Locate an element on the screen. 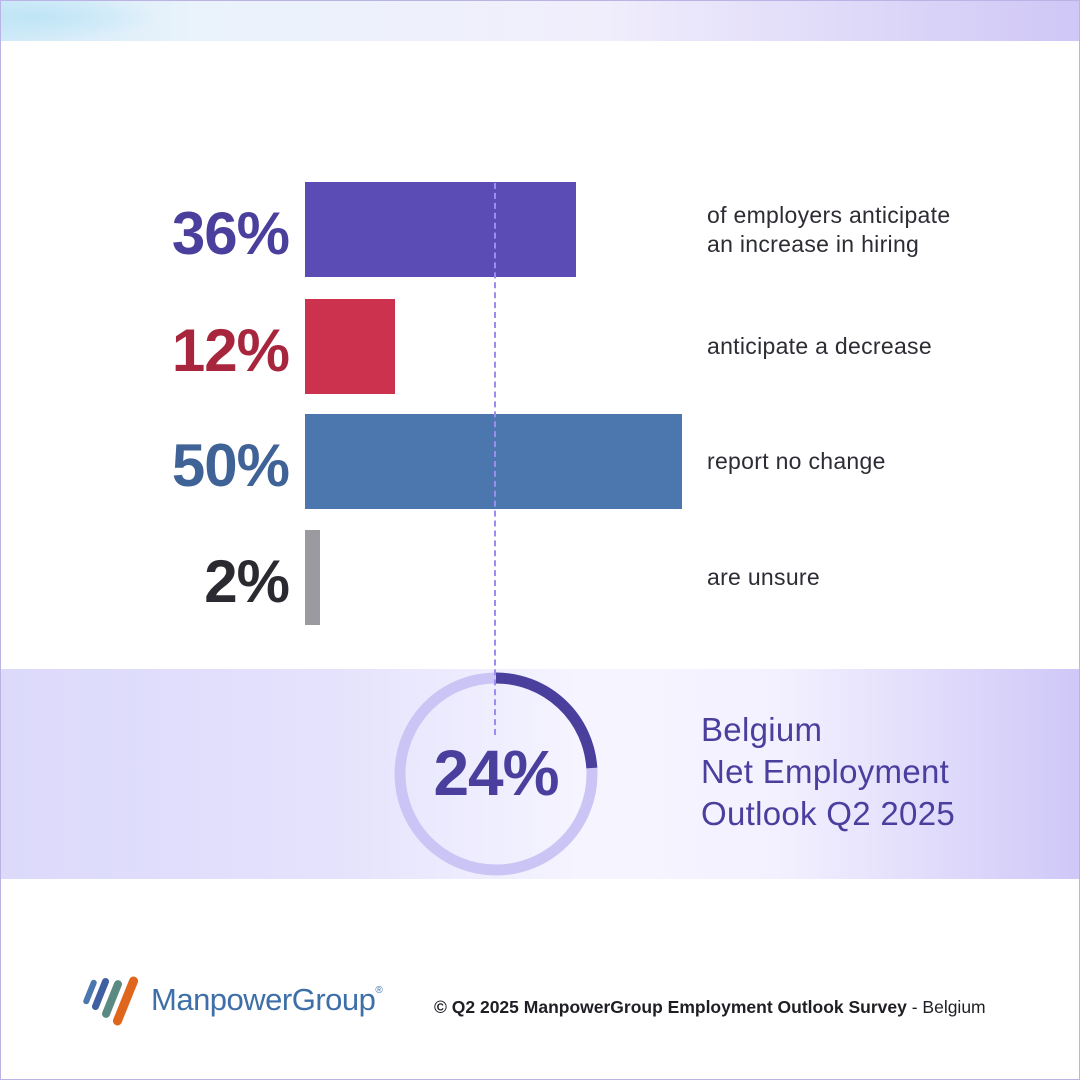  bar-description: anticipate a decrease is located at coordinates (867, 346).